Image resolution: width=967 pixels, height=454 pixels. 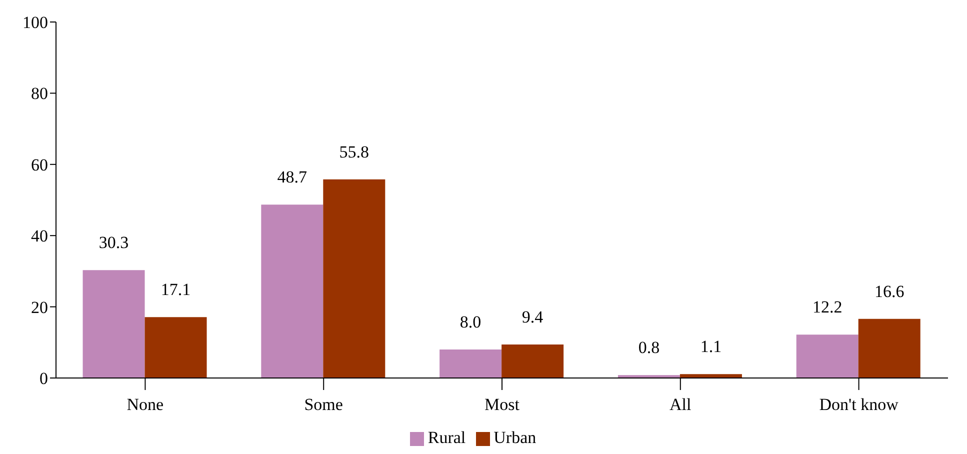 What do you see at coordinates (44, 378) in the screenshot?
I see `y-tick-label: 0` at bounding box center [44, 378].